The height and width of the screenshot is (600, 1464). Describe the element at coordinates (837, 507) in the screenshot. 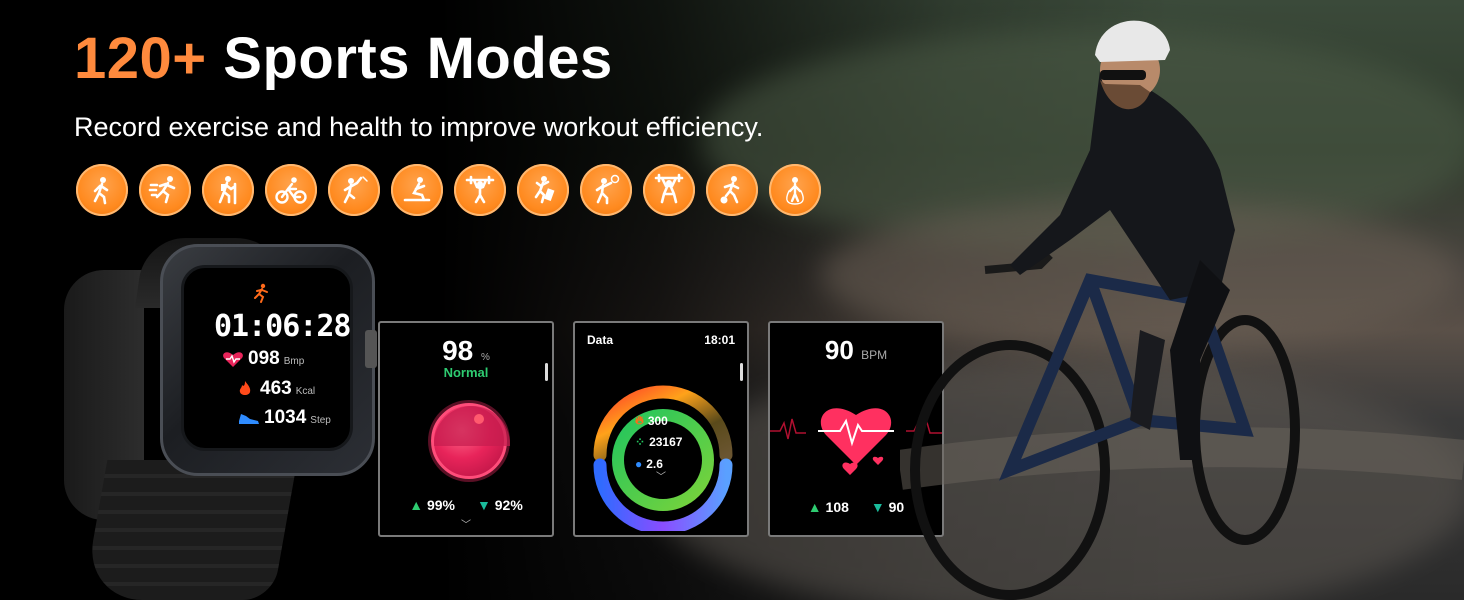

I see `heart-rate-max-value: 108` at that location.